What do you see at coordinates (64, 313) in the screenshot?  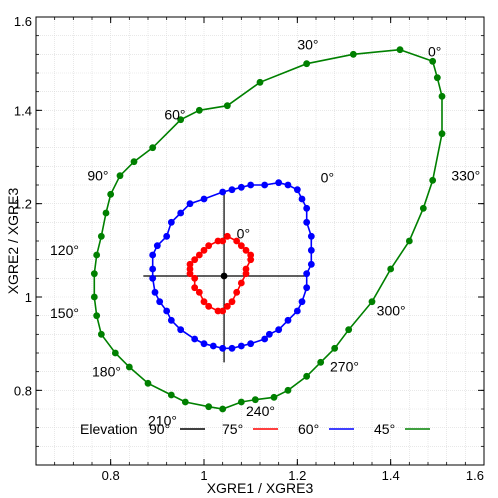 I see `angle-annotation: 150°` at bounding box center [64, 313].